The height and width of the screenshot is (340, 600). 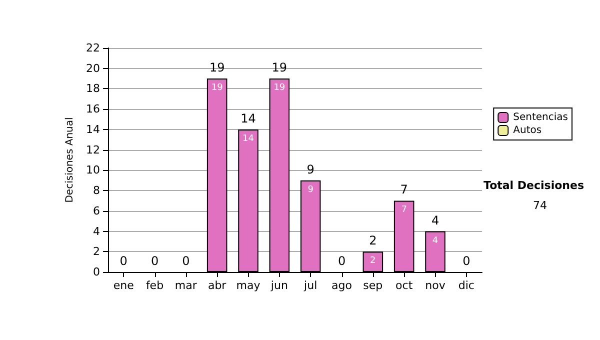 What do you see at coordinates (527, 130) in the screenshot?
I see `legend-label: Autos` at bounding box center [527, 130].